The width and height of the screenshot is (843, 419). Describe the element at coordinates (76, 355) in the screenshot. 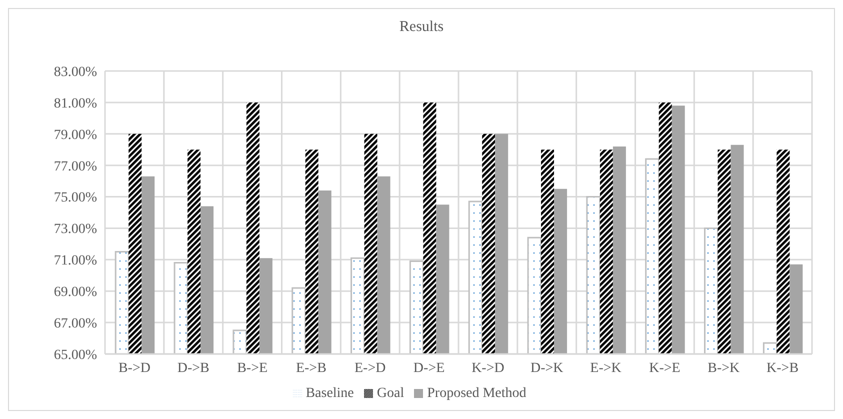

I see `y-tick-label: 65.00%` at that location.